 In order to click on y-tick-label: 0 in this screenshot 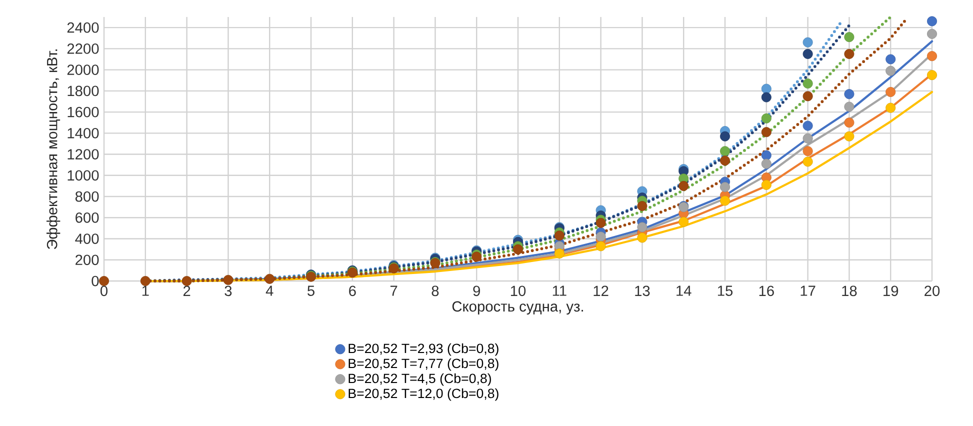, I will do `click(95, 281)`.